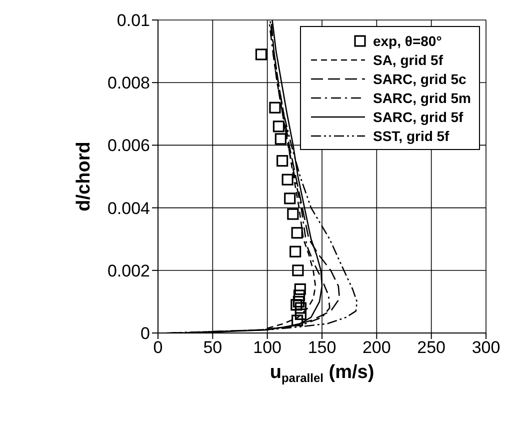 The image size is (516, 438). Describe the element at coordinates (322, 373) in the screenshot. I see `x-axis-title: u$_{parallel}$ (m/s)` at that location.